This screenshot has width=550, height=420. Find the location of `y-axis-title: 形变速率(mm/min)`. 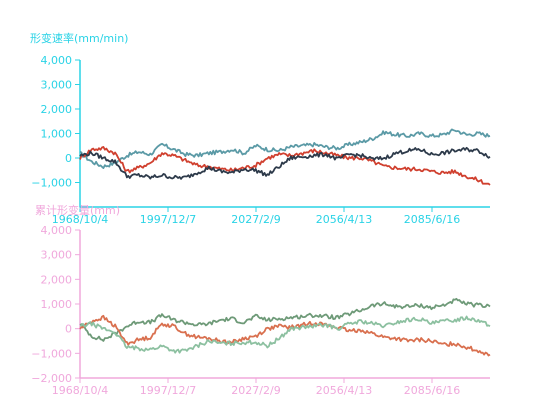

y-axis-title: 形变速率(mm/min) is located at coordinates (79, 38).